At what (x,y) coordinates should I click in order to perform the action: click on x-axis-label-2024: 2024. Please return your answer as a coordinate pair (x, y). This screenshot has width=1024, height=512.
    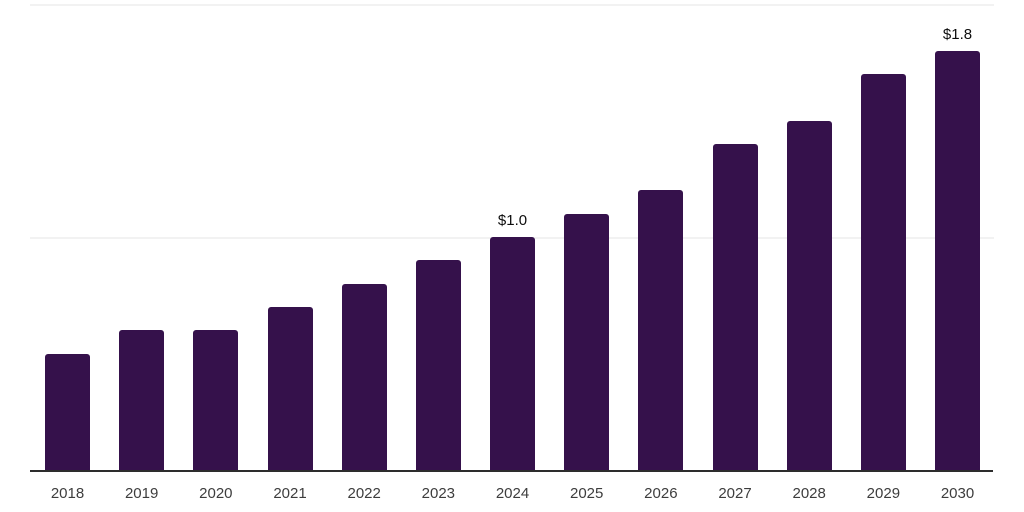
    Looking at the image, I should click on (512, 493).